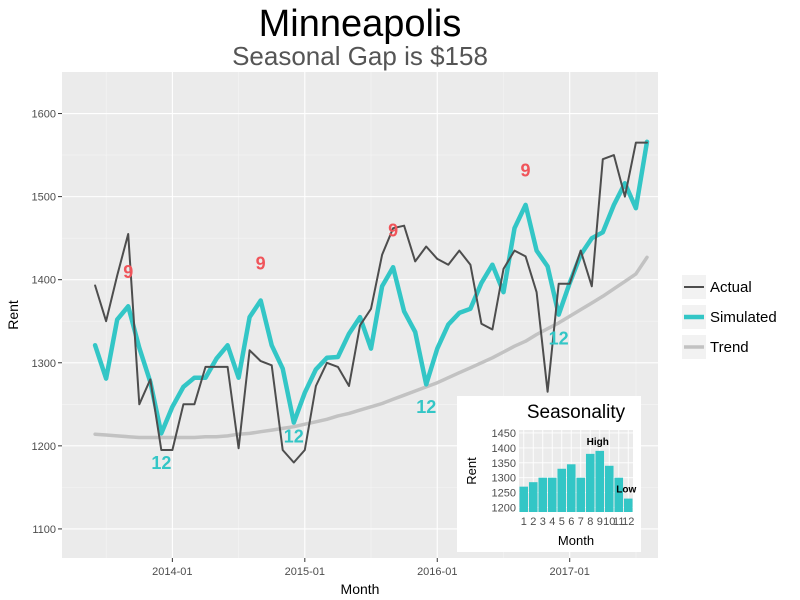  I want to click on inset-panel, so click(576, 471).